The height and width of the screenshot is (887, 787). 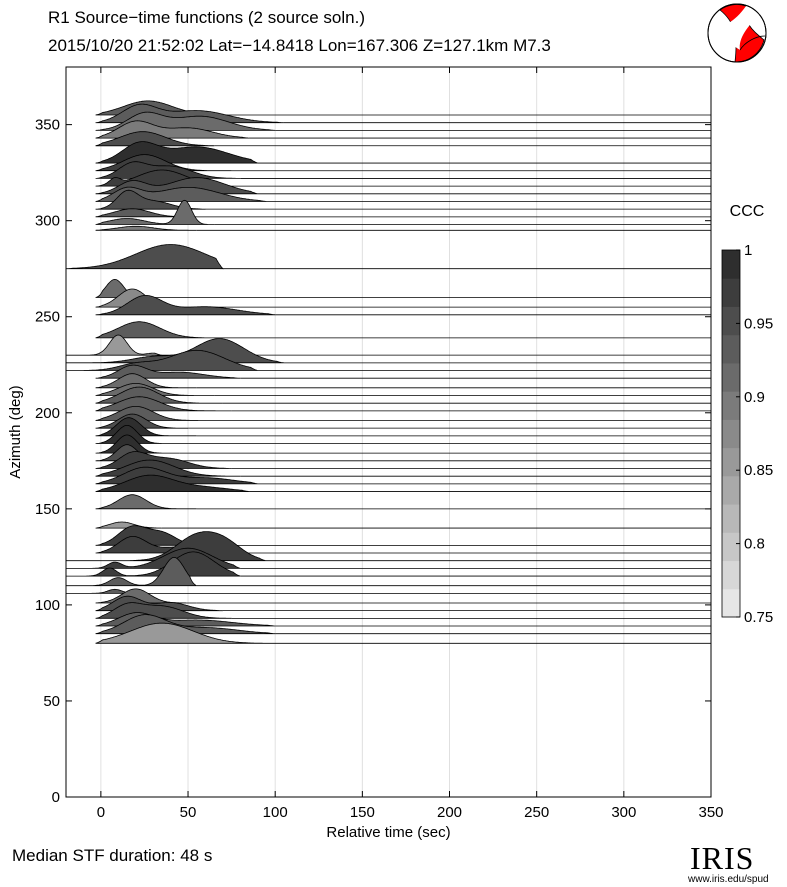 What do you see at coordinates (112, 855) in the screenshot?
I see `median-duration: Median STF duration: 48 s` at bounding box center [112, 855].